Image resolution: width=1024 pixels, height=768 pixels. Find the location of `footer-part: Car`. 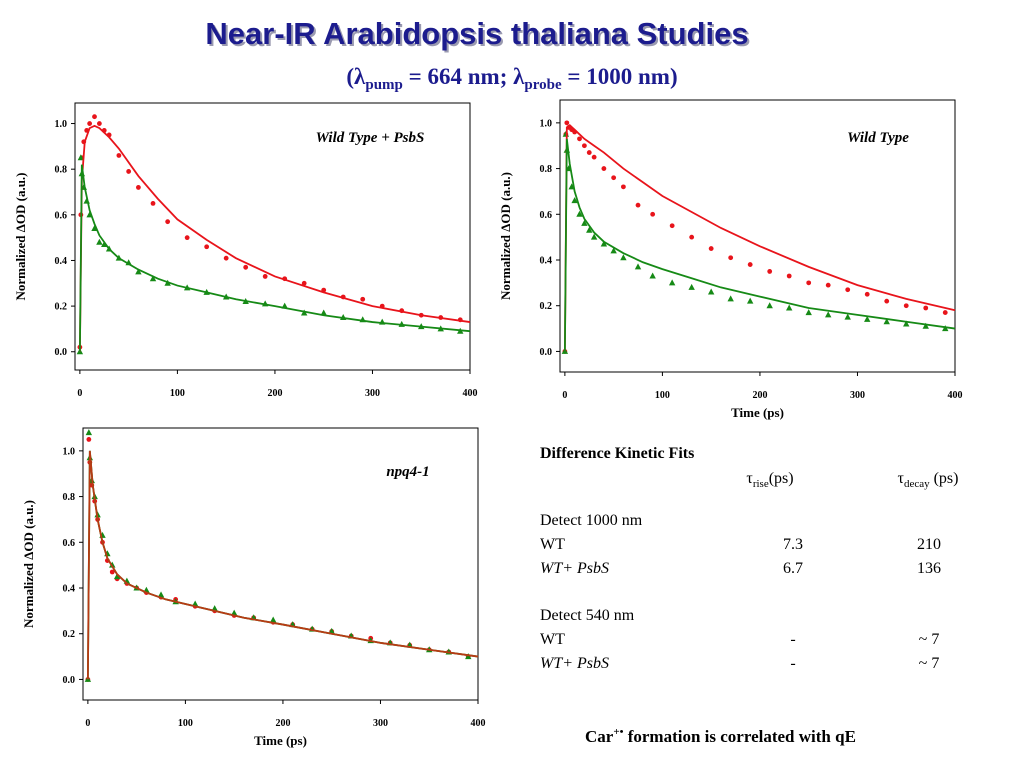

footer-part: Car is located at coordinates (599, 736).